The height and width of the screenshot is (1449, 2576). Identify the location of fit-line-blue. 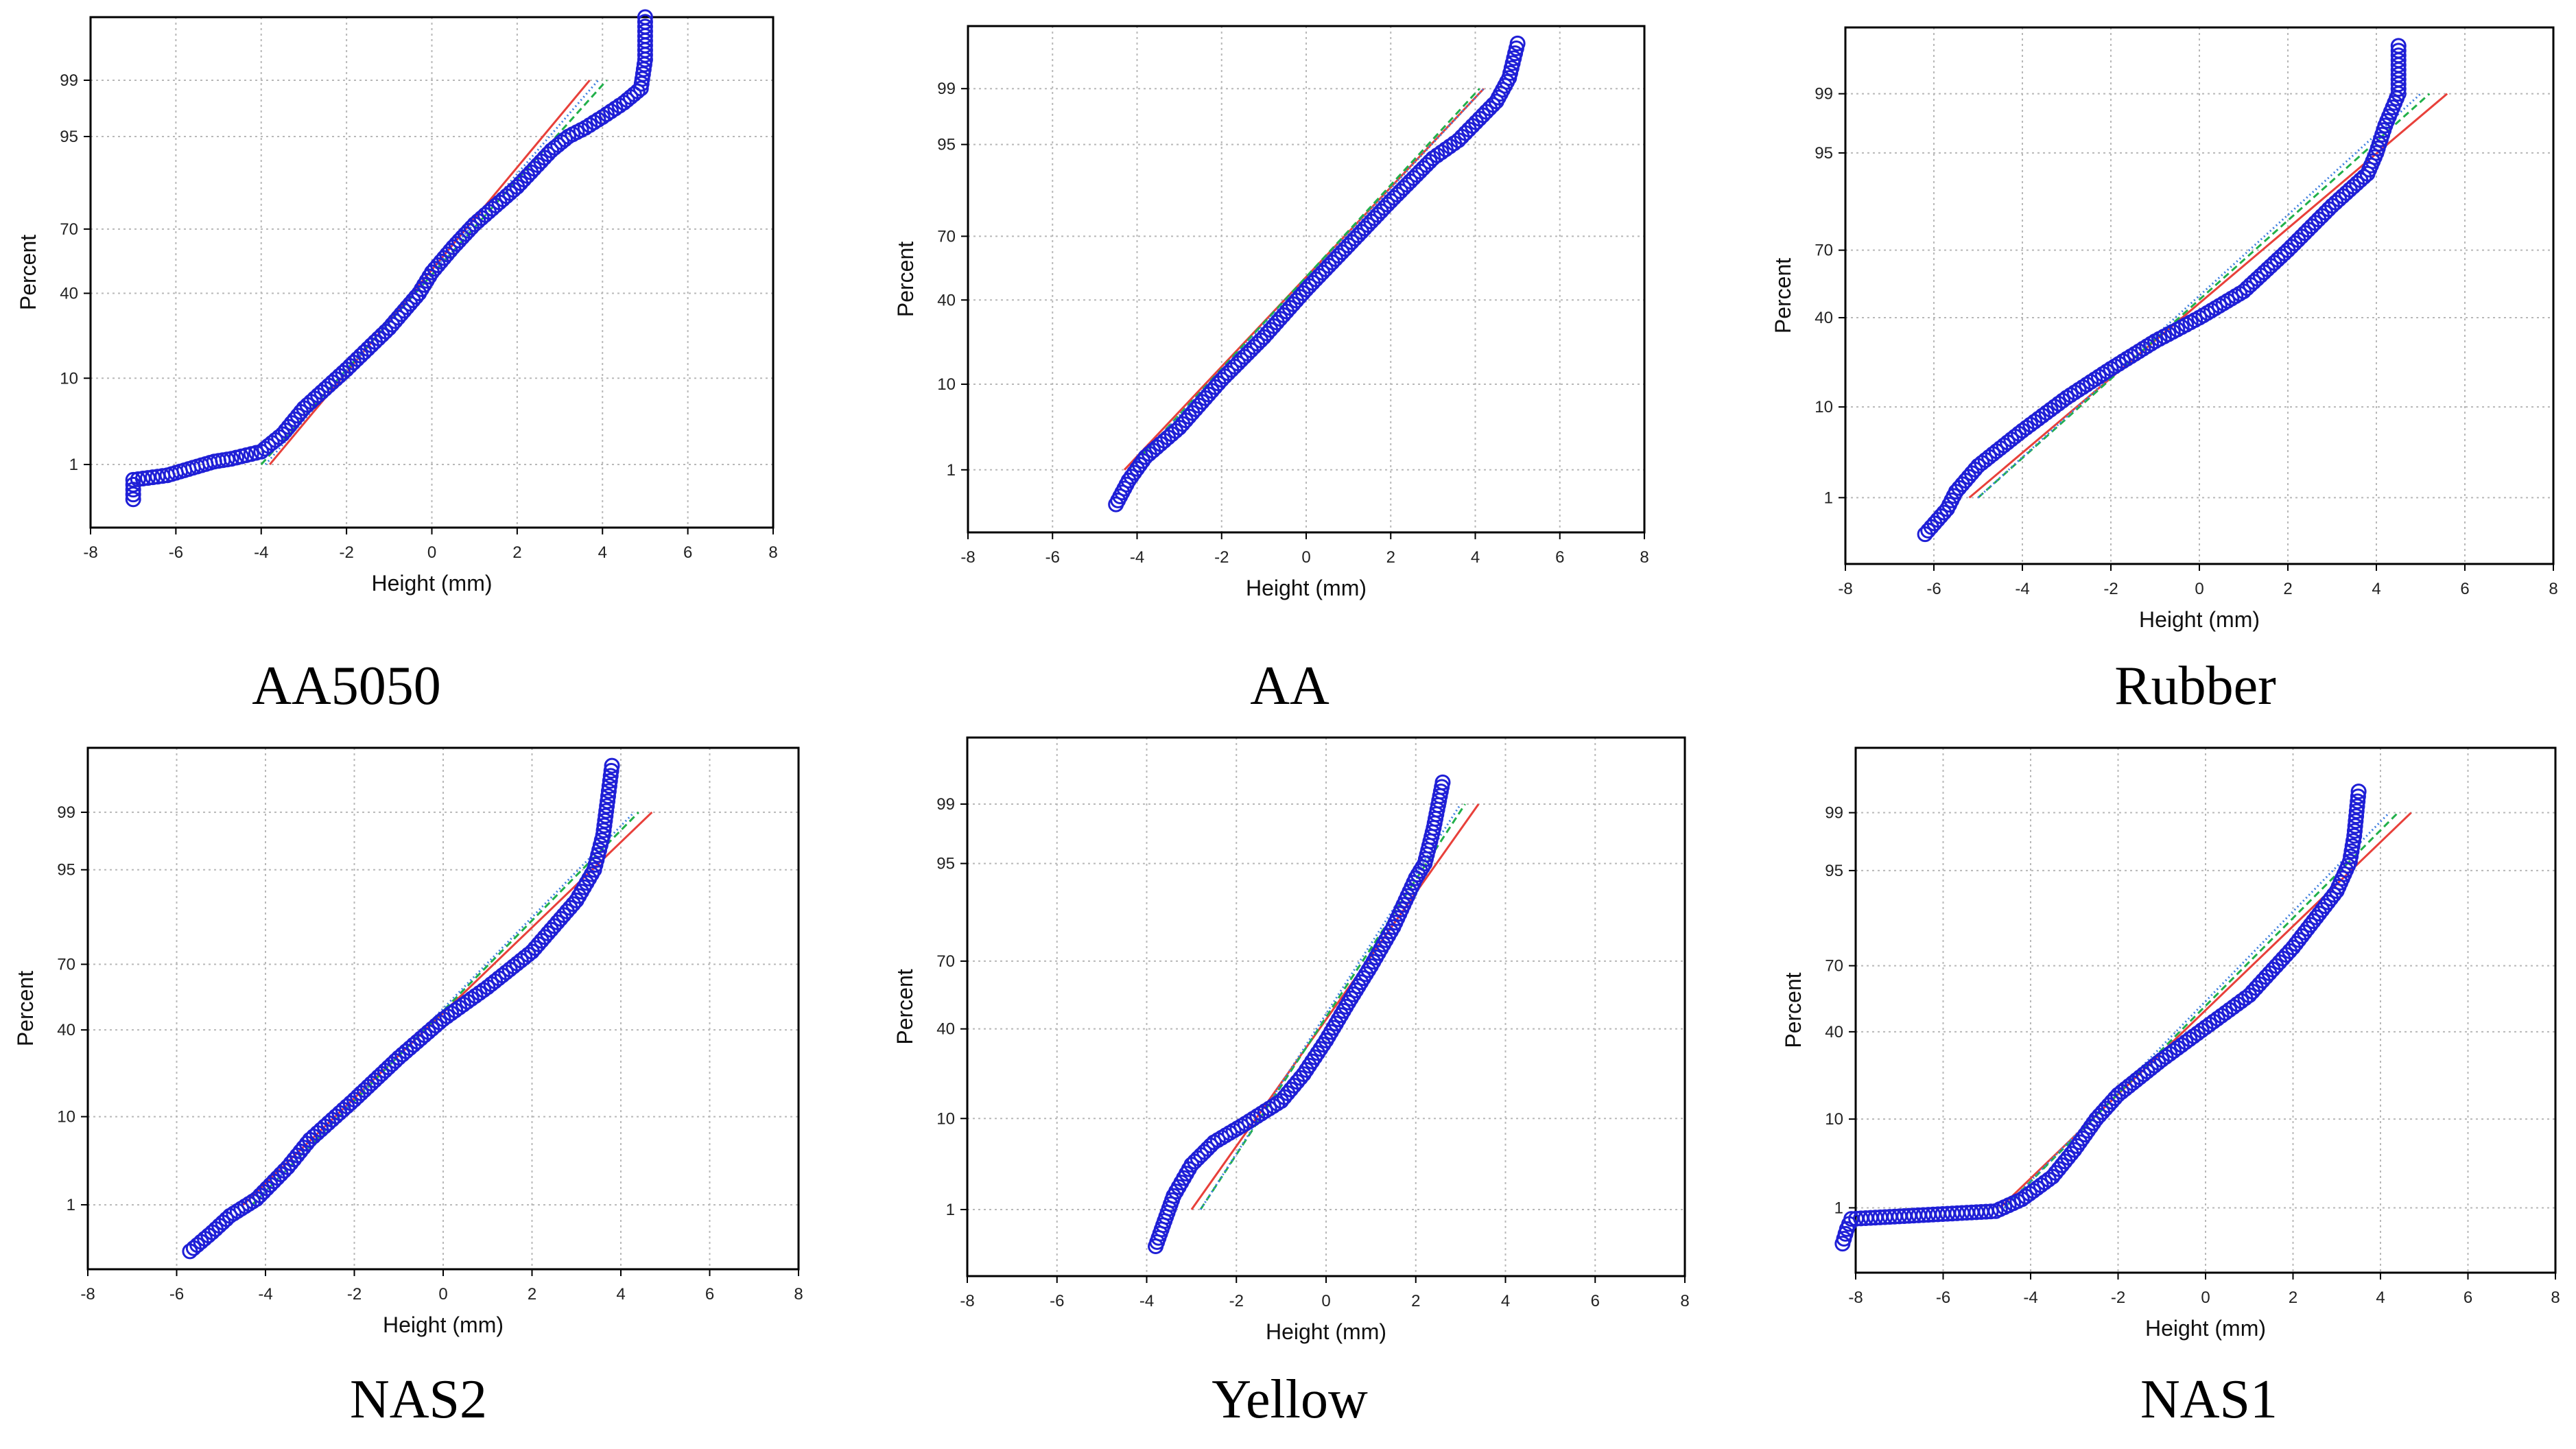
(2196, 1010).